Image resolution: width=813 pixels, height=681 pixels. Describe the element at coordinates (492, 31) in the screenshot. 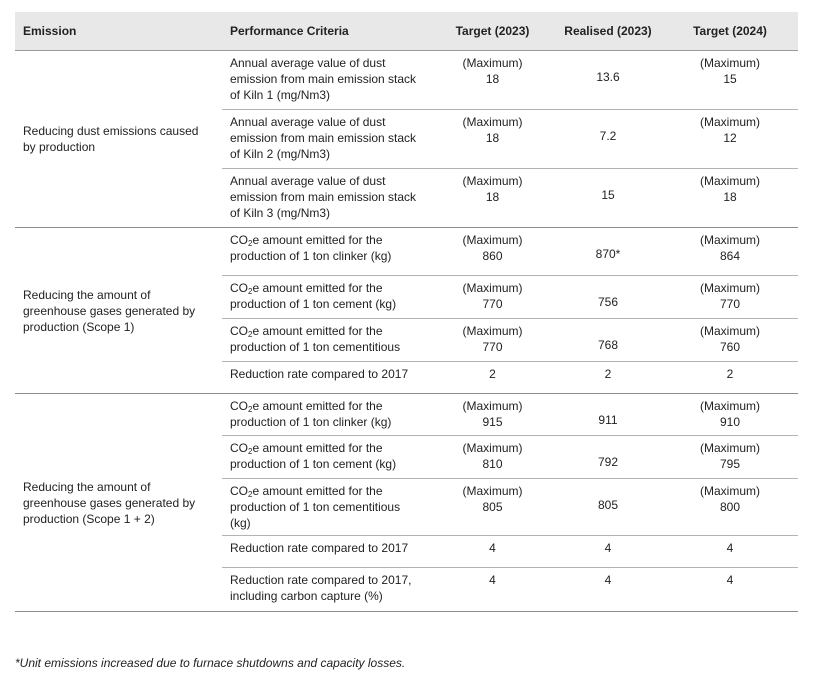

I see `header-target-2023: Target (2023)` at that location.